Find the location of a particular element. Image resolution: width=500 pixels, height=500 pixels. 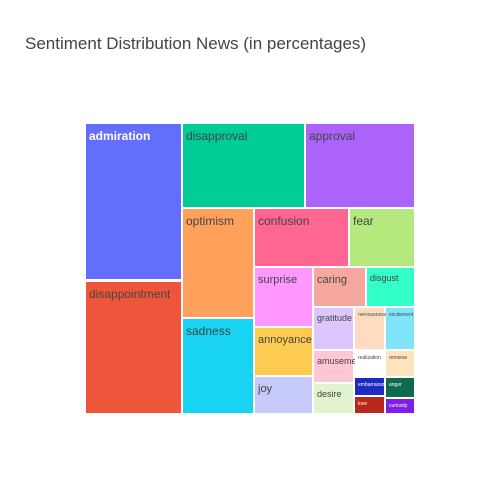

treemap-tile-rect-optimism is located at coordinates (218, 263).